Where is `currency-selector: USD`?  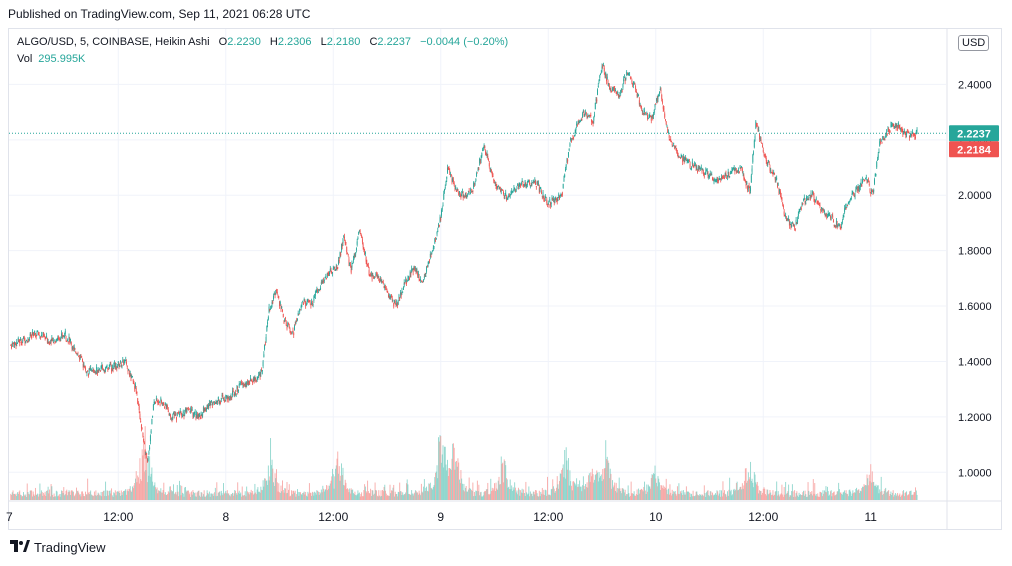 currency-selector: USD is located at coordinates (974, 43).